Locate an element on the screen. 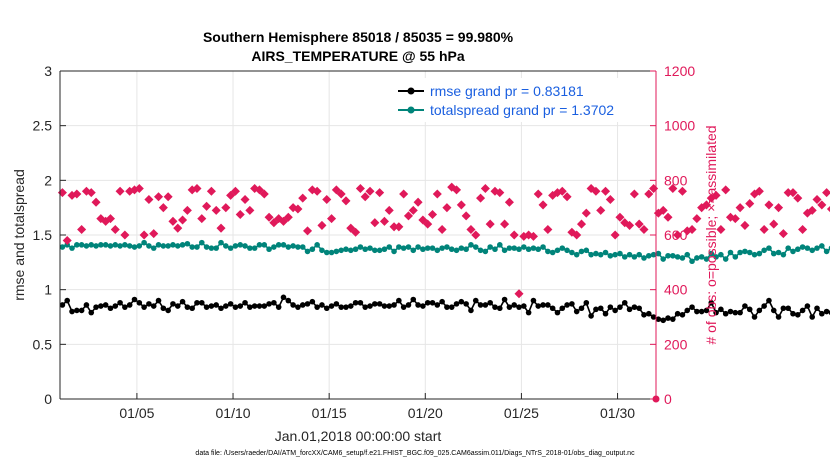 The height and width of the screenshot is (470, 830). x-tick-label: 01/10 is located at coordinates (233, 413).